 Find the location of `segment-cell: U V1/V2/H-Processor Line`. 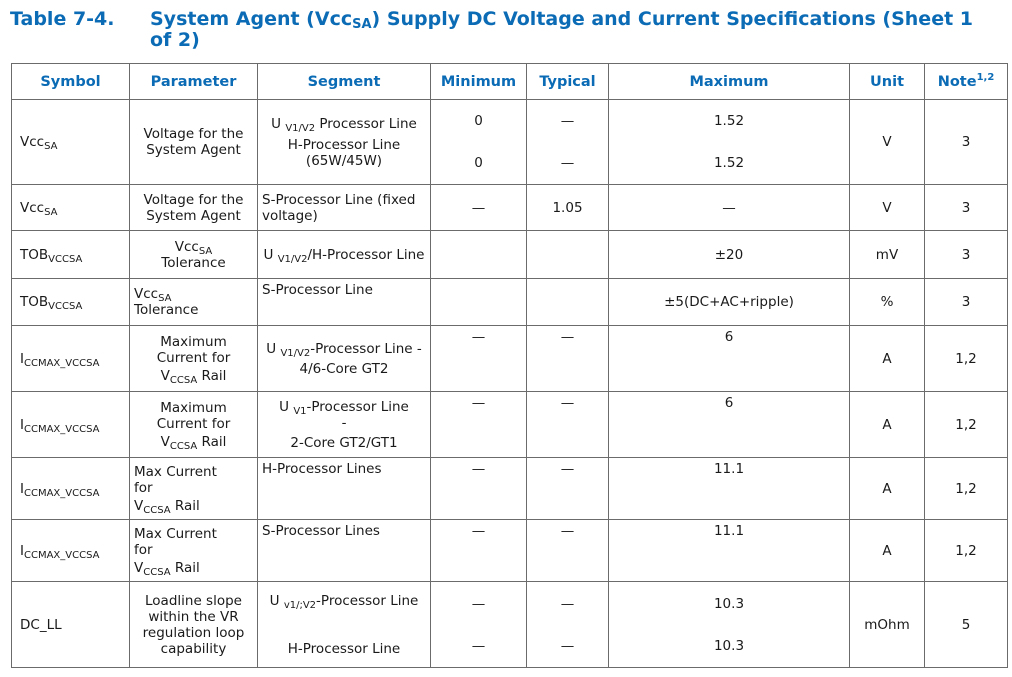

segment-cell: U V1/V2/H-Processor Line is located at coordinates (344, 254).